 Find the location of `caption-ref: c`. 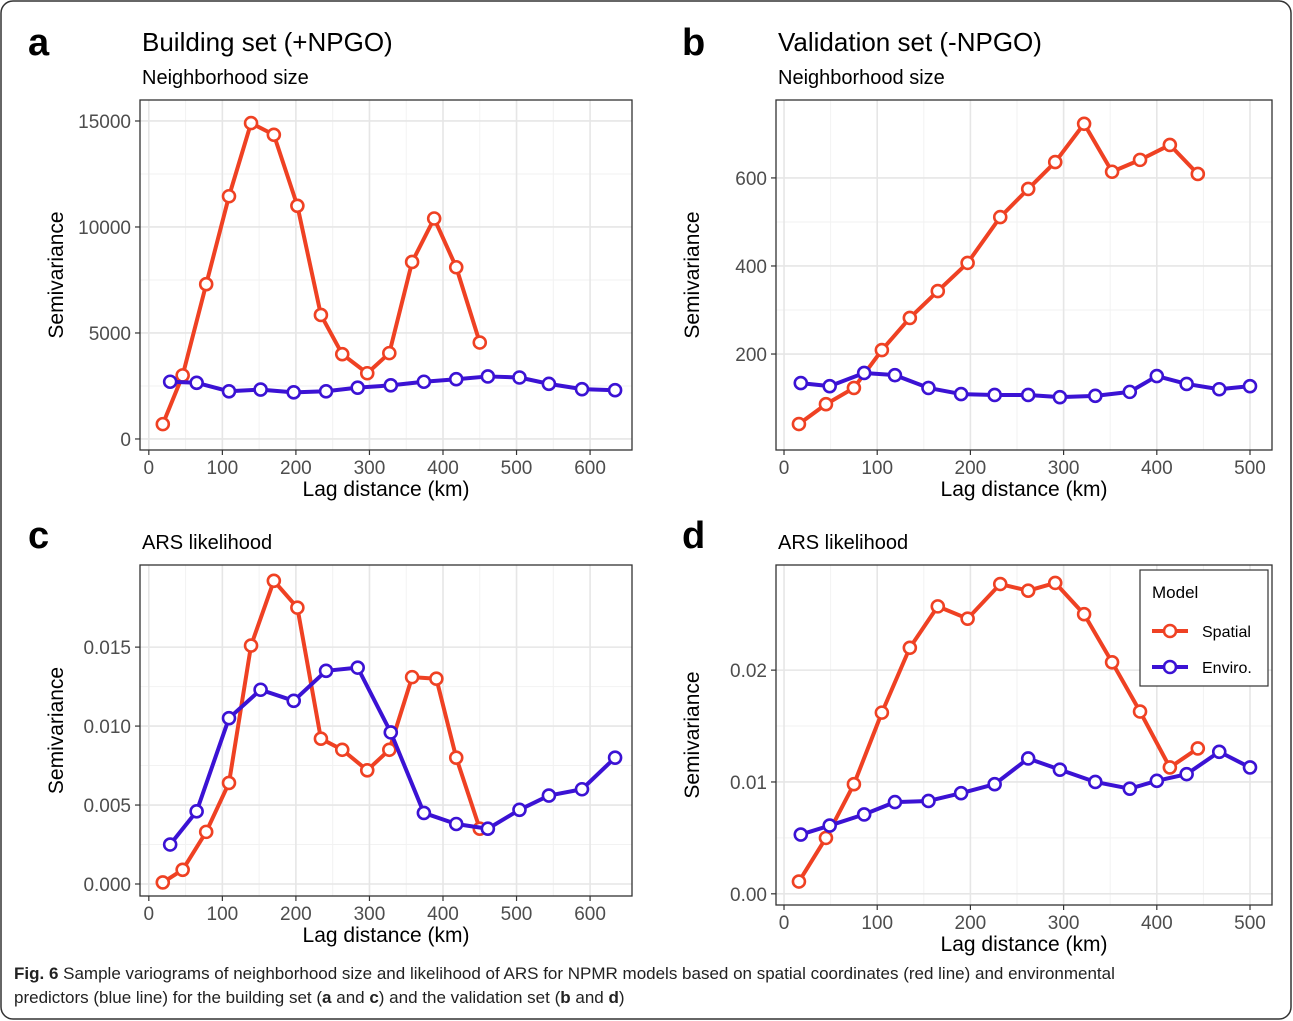

caption-ref: c is located at coordinates (374, 997).